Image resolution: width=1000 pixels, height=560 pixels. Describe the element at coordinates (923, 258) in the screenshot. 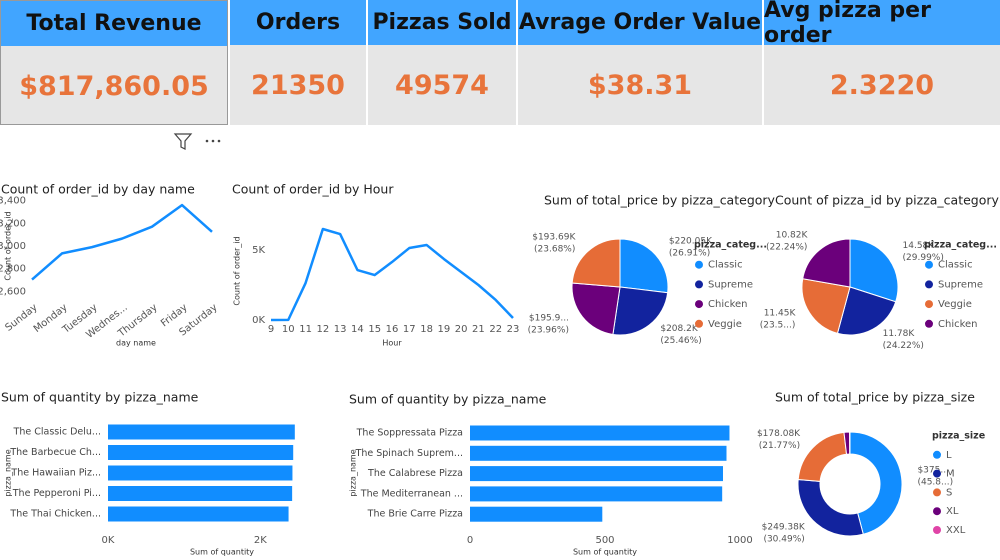

I see `data-label: (29.99%)` at that location.